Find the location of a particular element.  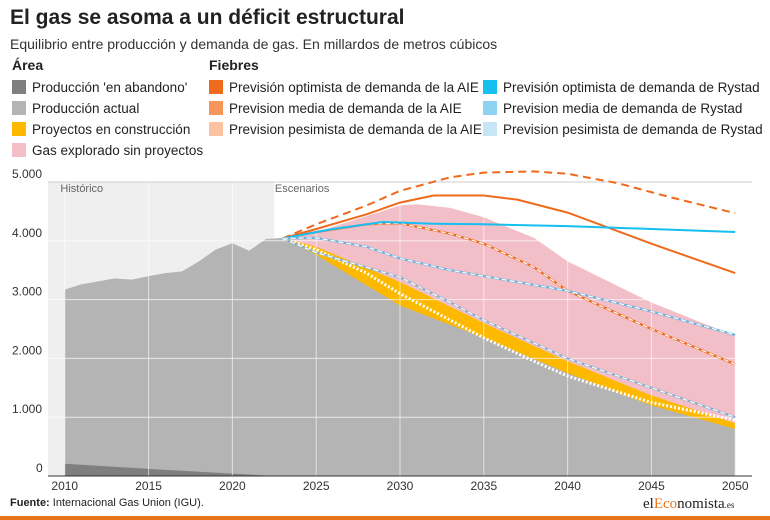

legend-area-item: Producción 'en abandono' is located at coordinates (107, 87).